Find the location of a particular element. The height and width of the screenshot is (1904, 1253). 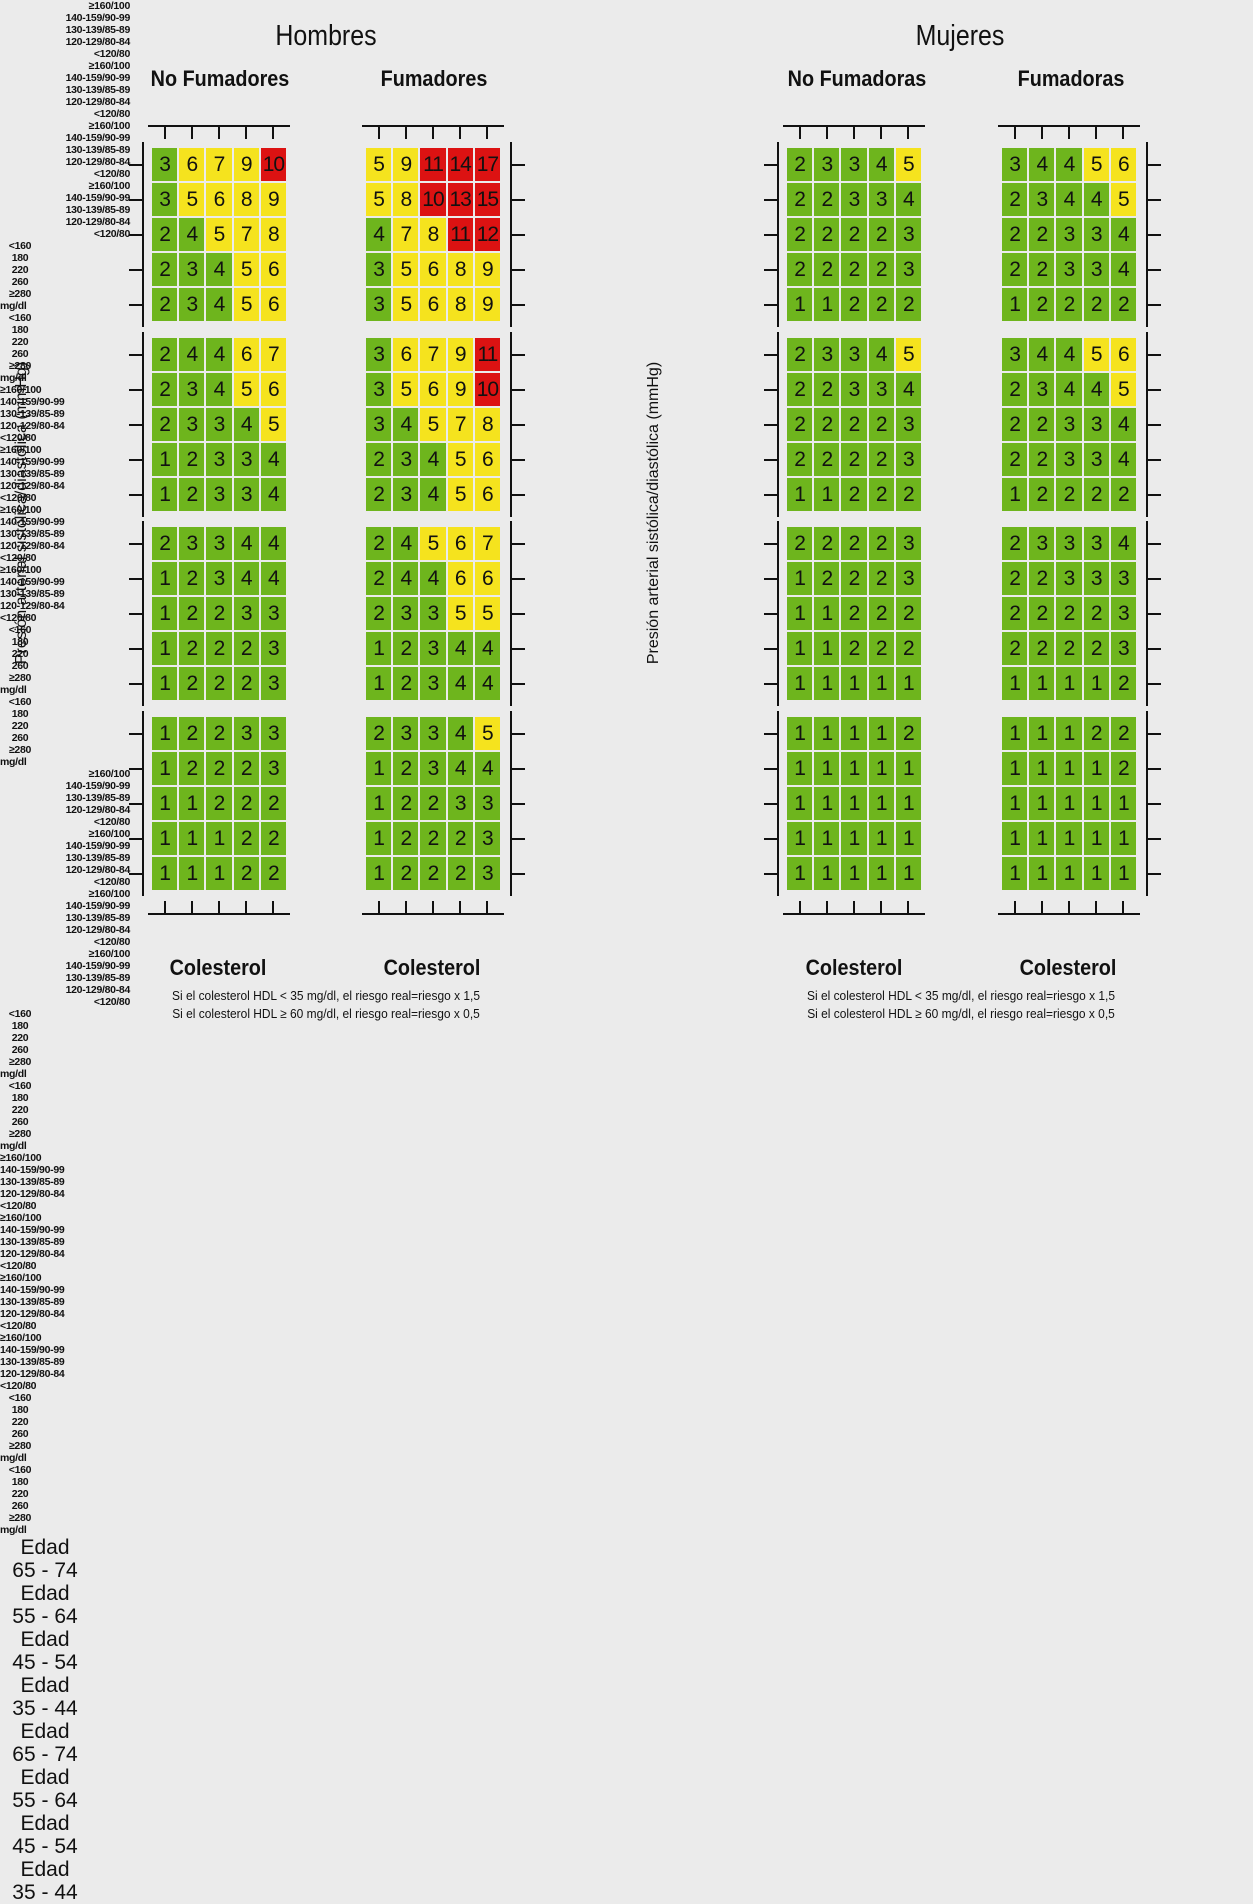

risk-cell: 10 is located at coordinates (273, 164).